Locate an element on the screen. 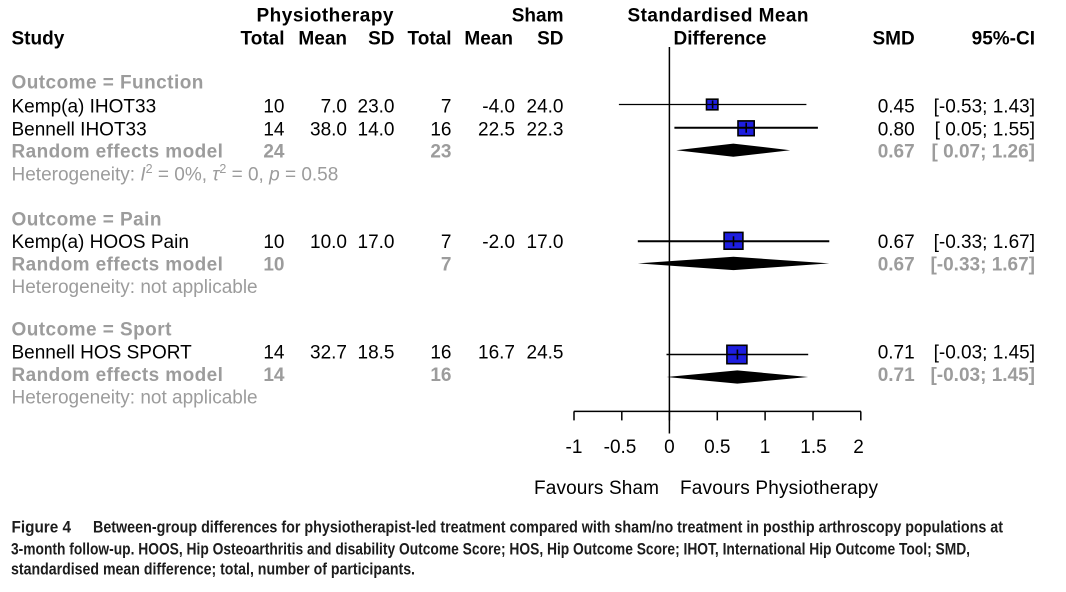 The width and height of the screenshot is (1066, 592). svg-text: 0 is located at coordinates (669, 447).